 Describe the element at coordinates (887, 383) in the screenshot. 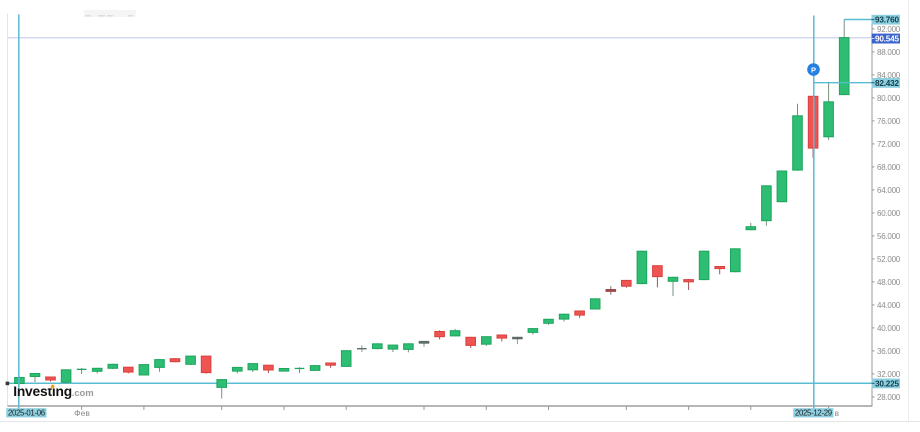

I see `svg-text: 30.225` at that location.